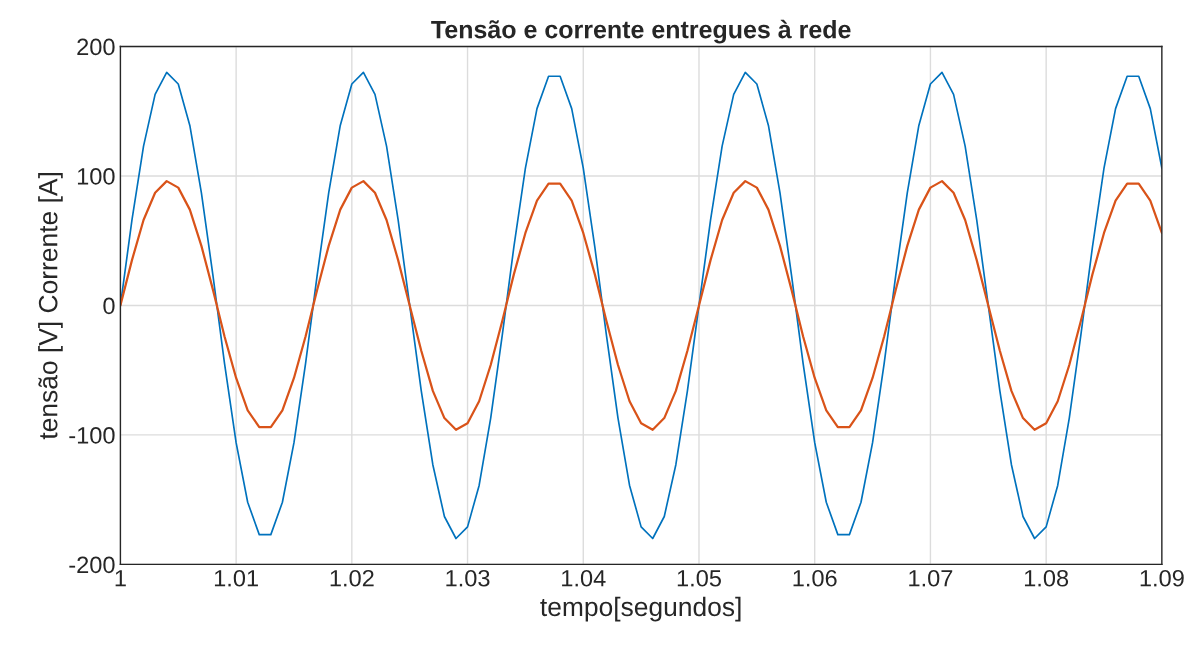 The height and width of the screenshot is (664, 1204). I want to click on y-tick-label: -200, so click(92, 565).